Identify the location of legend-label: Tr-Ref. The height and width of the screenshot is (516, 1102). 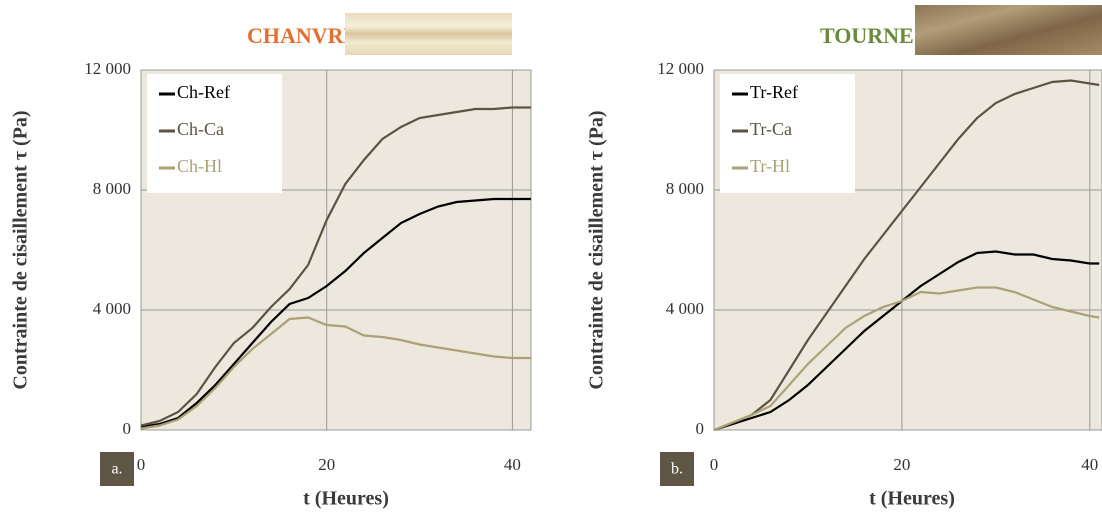
(774, 92).